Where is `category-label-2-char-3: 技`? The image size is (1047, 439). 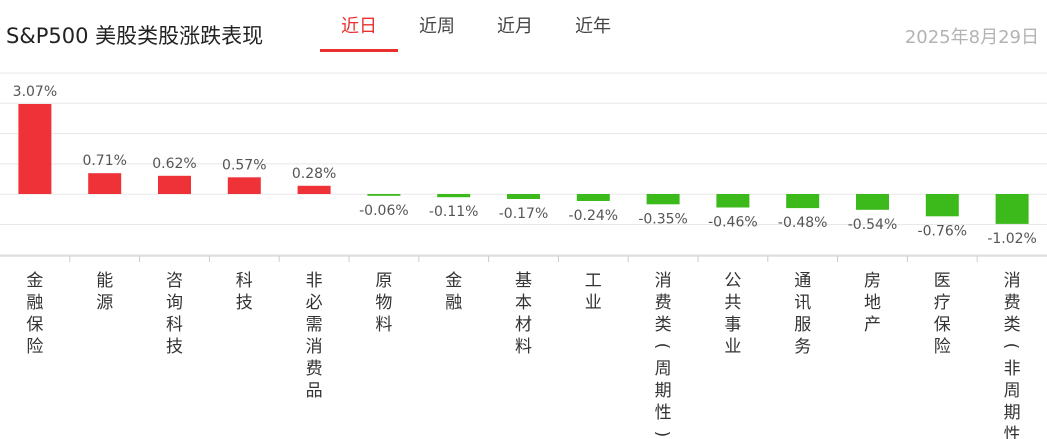 category-label-2-char-3: 技 is located at coordinates (174, 347).